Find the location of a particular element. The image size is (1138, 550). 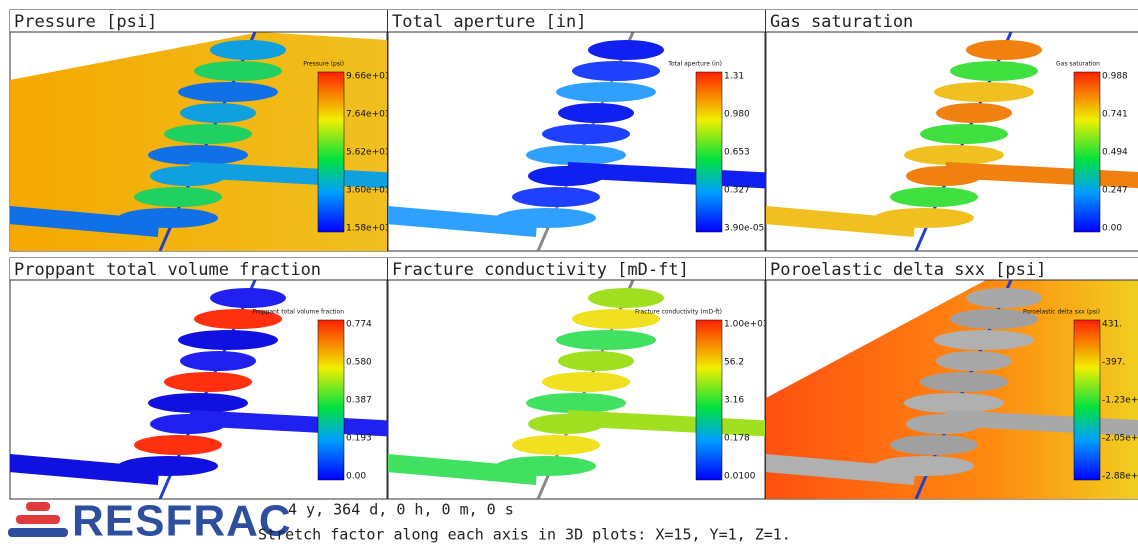

panel-title: Total aperture [in] is located at coordinates (489, 22).